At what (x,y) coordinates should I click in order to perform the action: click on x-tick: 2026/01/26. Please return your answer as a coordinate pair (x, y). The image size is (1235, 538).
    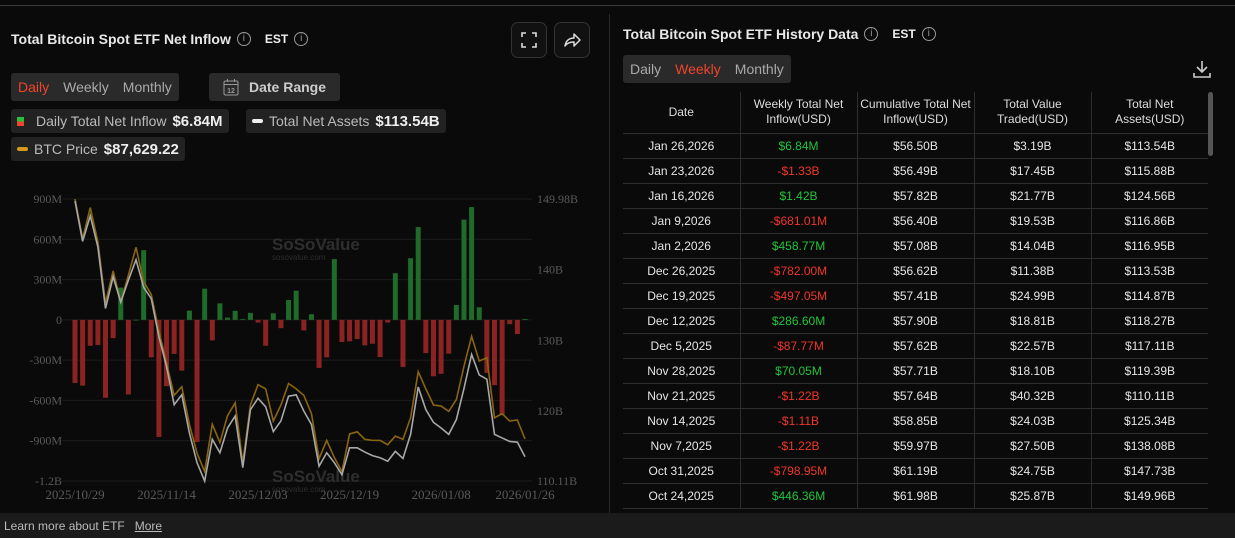
    Looking at the image, I should click on (525, 494).